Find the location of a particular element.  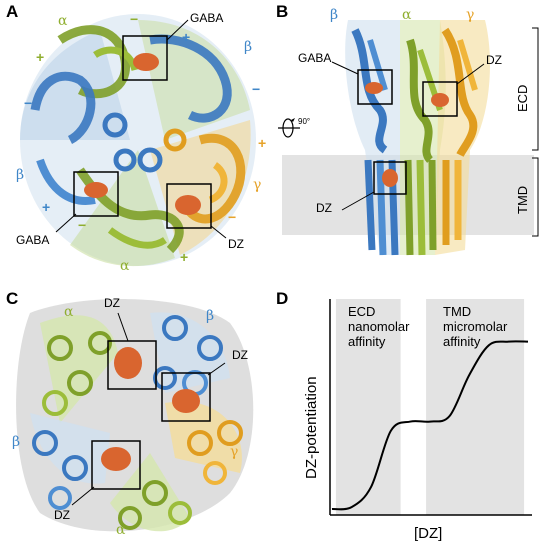

panel-a-label: A is located at coordinates (12, 11).